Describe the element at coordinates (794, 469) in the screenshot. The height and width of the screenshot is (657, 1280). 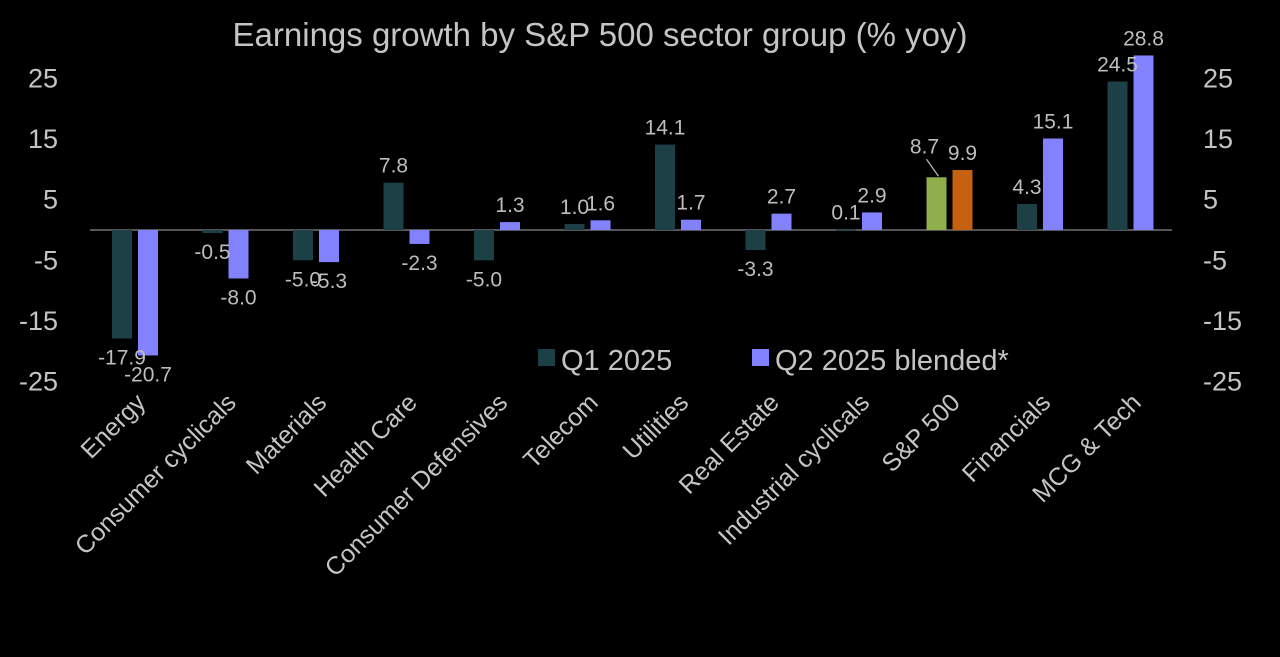
I see `x-tick-label: Industrial cyclicals` at that location.